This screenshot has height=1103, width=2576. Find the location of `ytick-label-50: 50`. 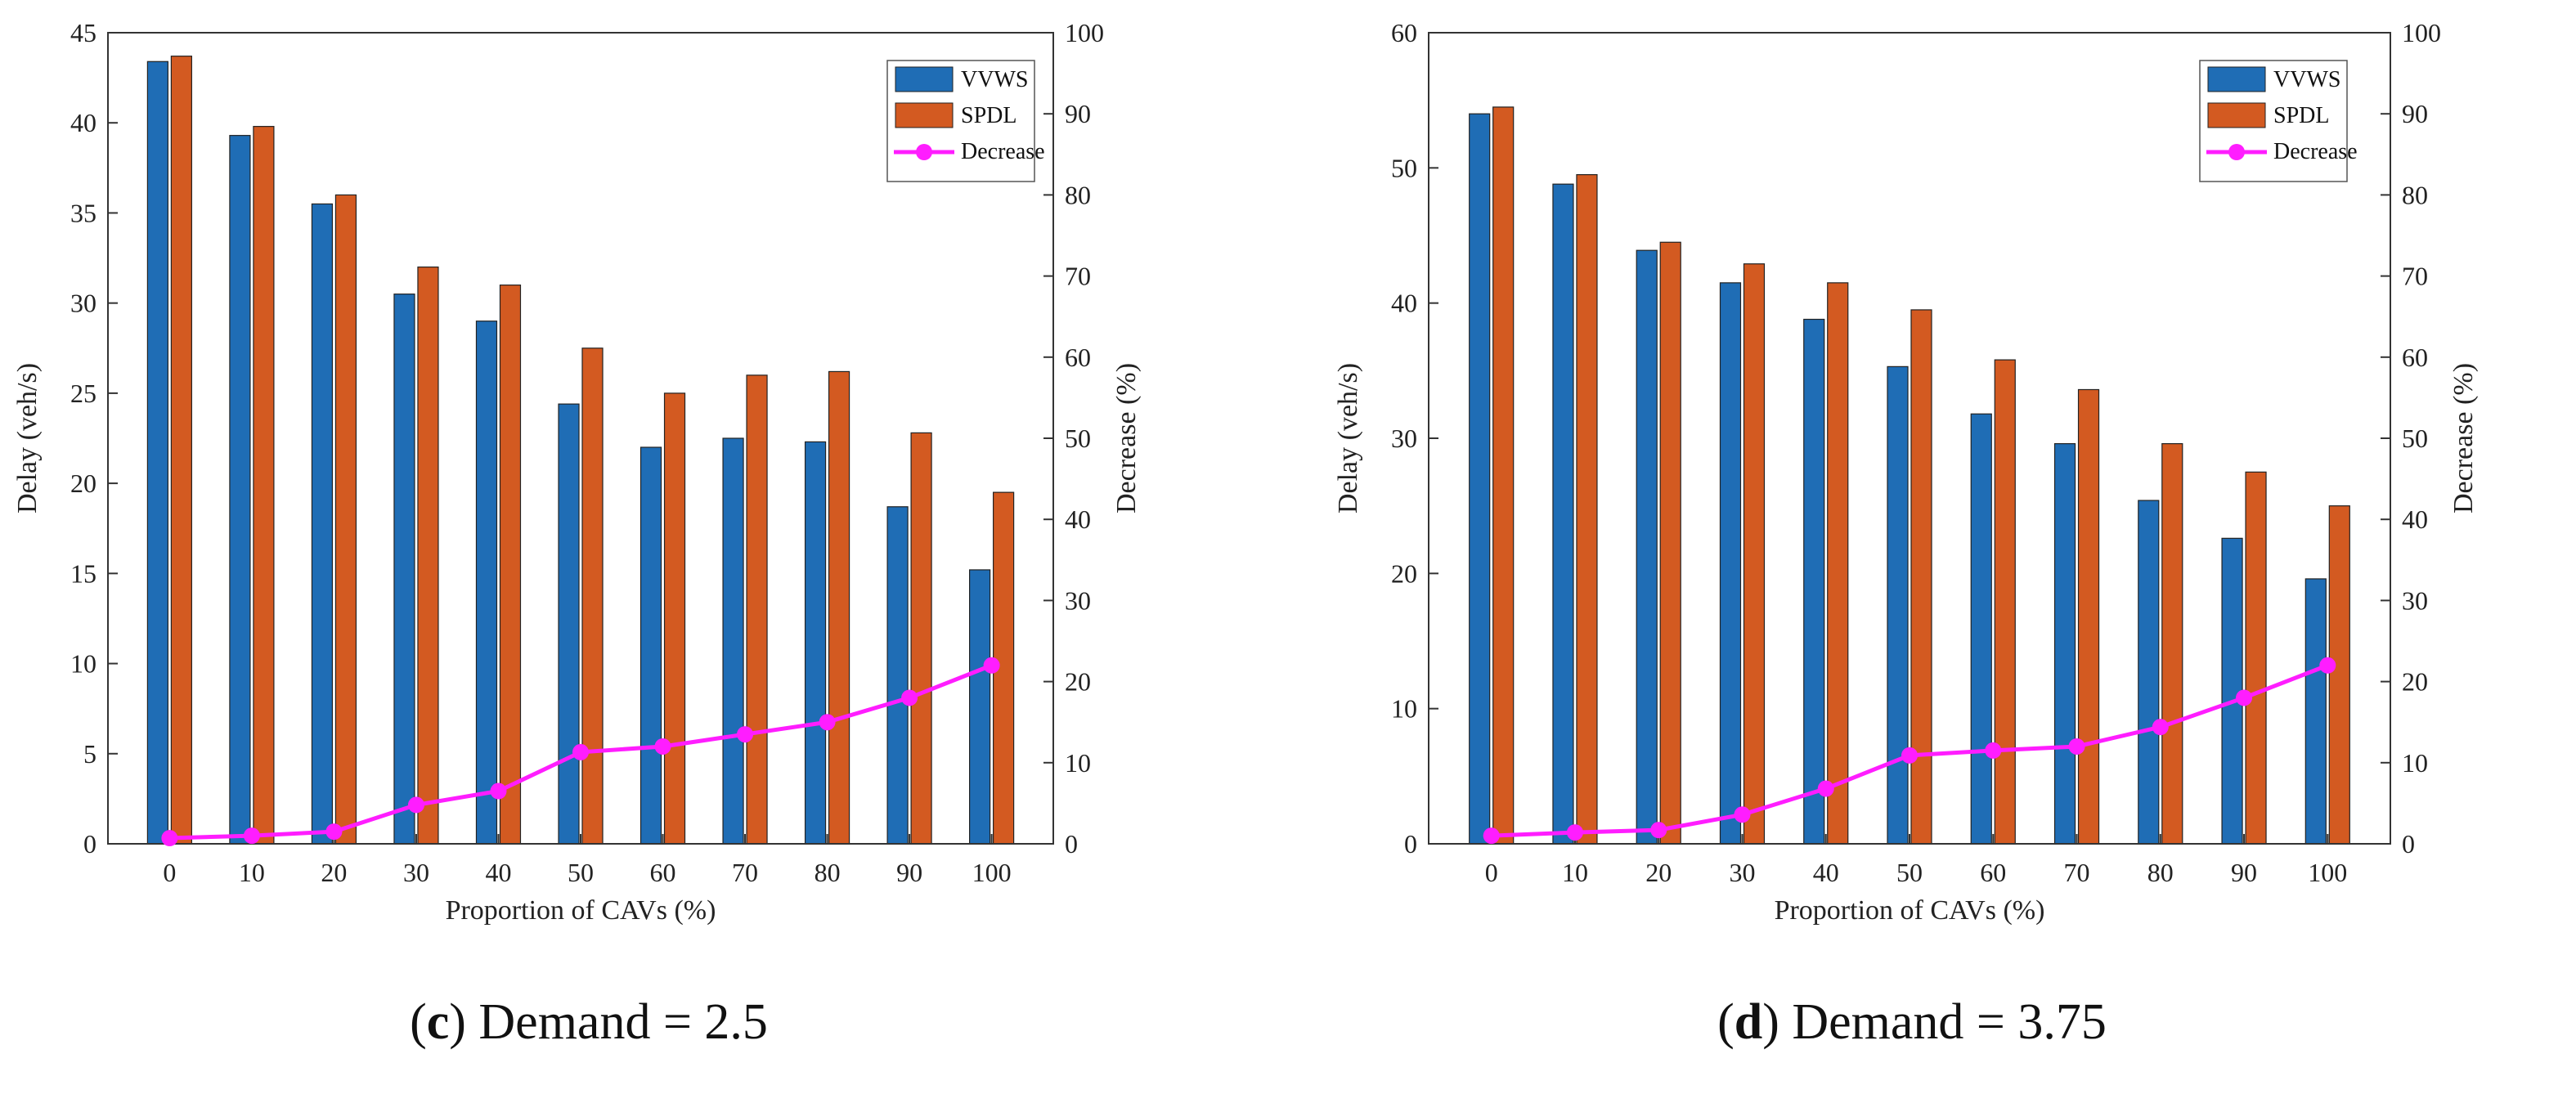

ytick-label-50: 50 is located at coordinates (1404, 167).